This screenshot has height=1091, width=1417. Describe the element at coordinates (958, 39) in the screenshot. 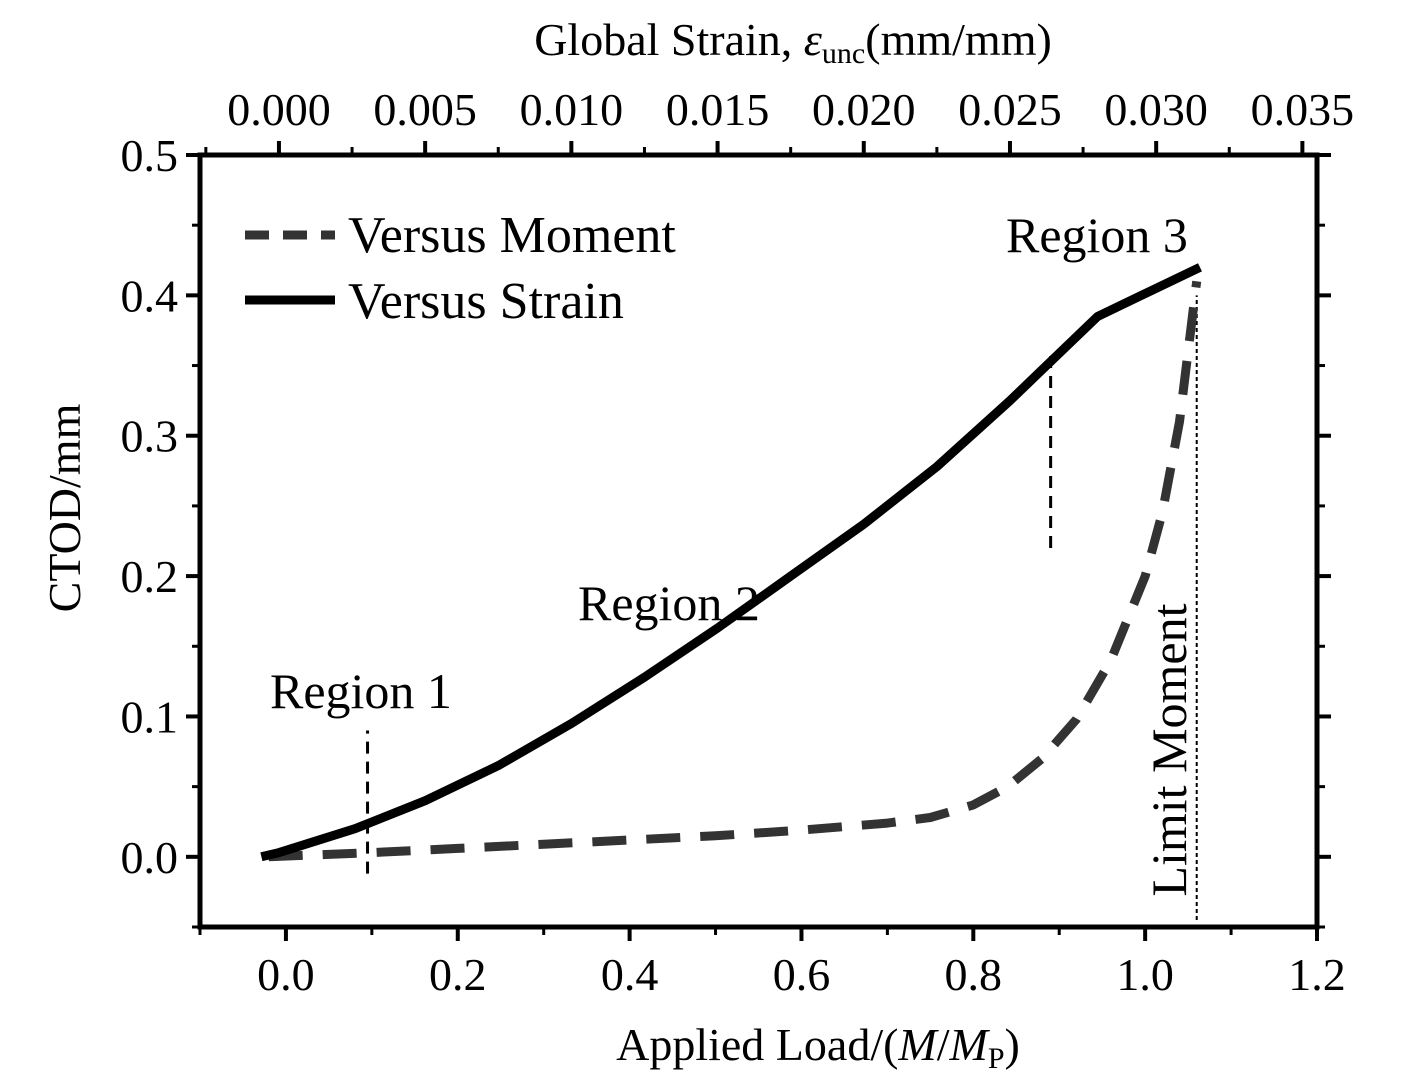

I see `top-axis-title-suffix: (mm/mm)` at that location.